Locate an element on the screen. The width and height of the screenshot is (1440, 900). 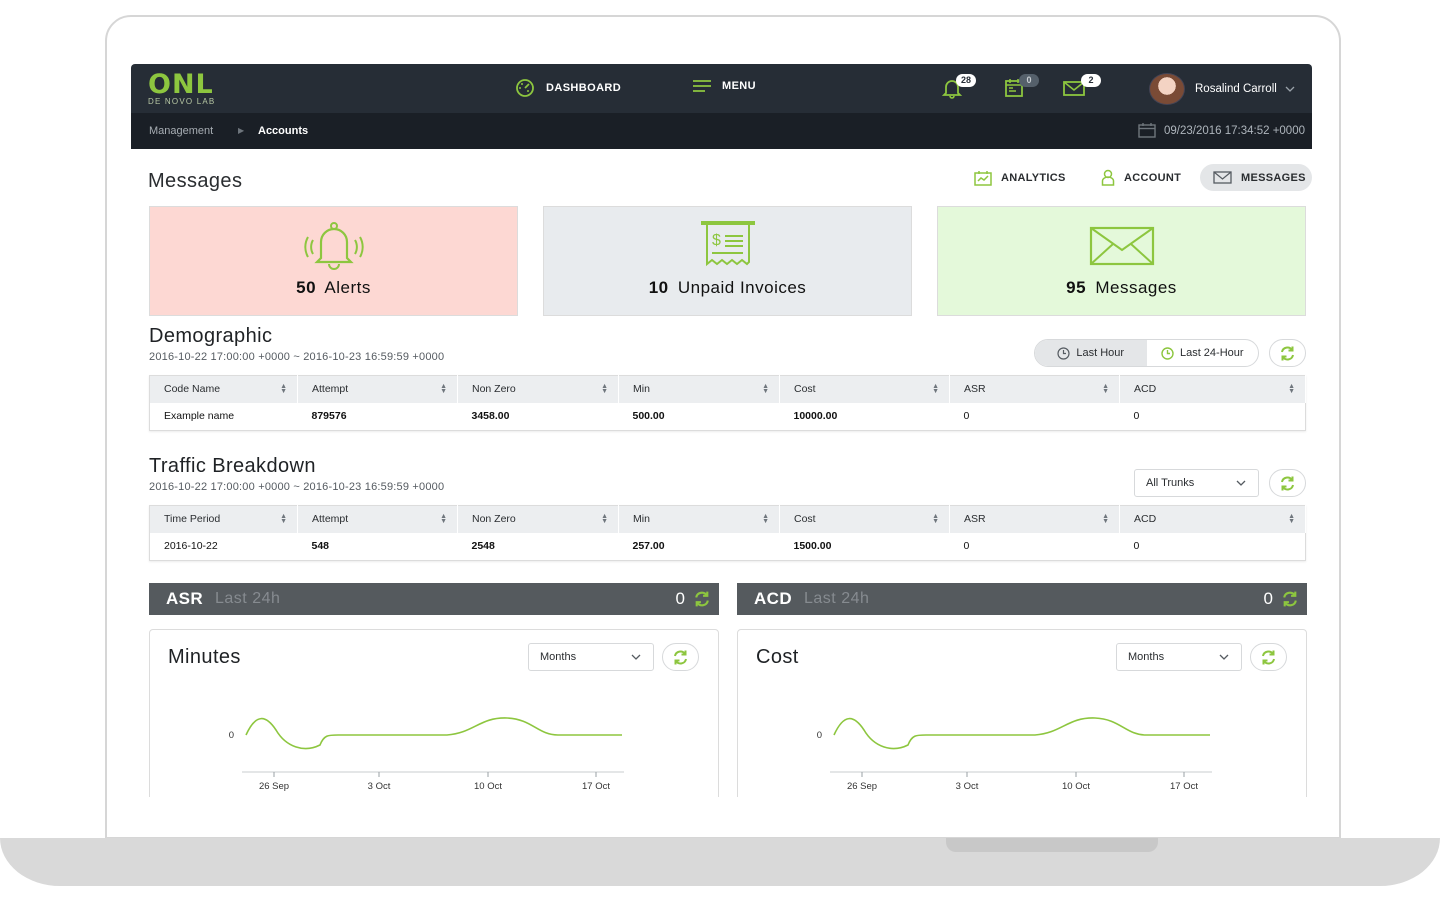
invoices-count: 10 is located at coordinates (658, 287).